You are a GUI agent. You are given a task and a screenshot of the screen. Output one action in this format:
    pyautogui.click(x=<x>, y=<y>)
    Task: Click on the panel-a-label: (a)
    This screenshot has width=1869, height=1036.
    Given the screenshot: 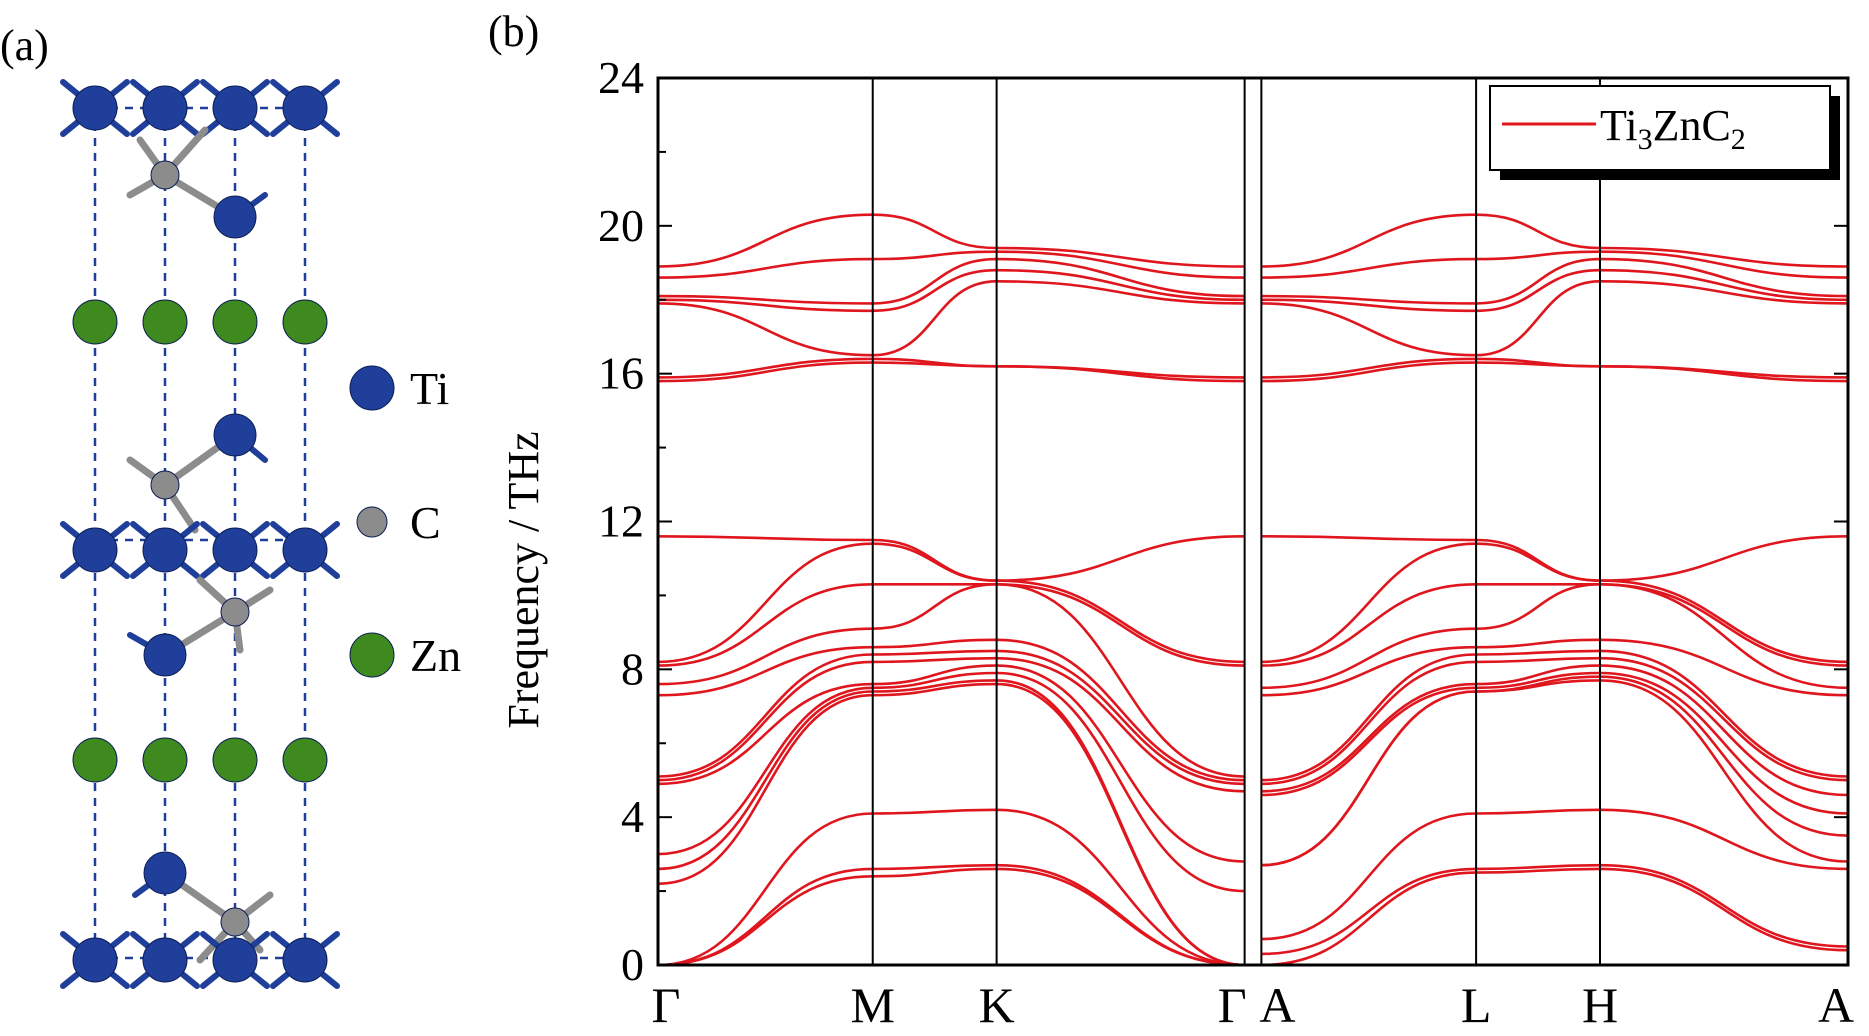 What is the action you would take?
    pyautogui.click(x=24, y=45)
    